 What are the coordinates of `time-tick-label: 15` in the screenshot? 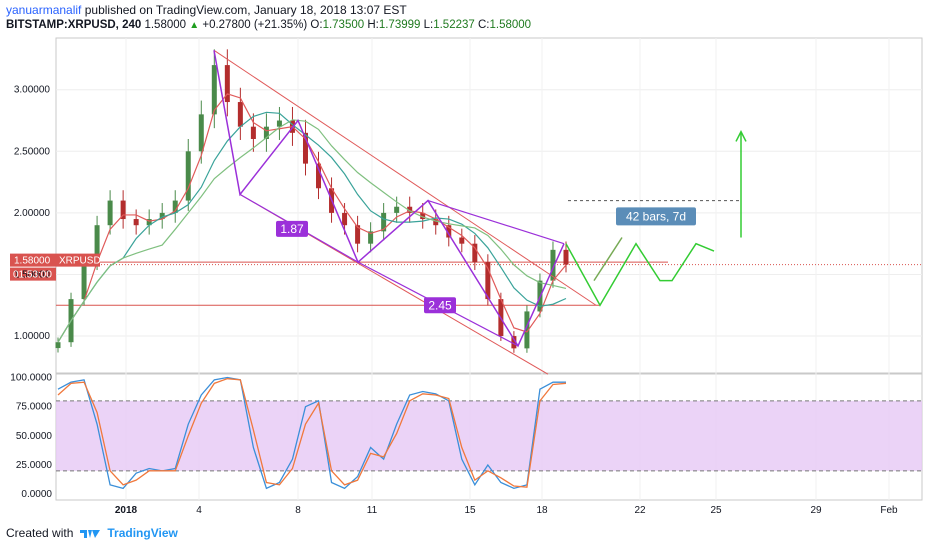 It's located at (470, 510).